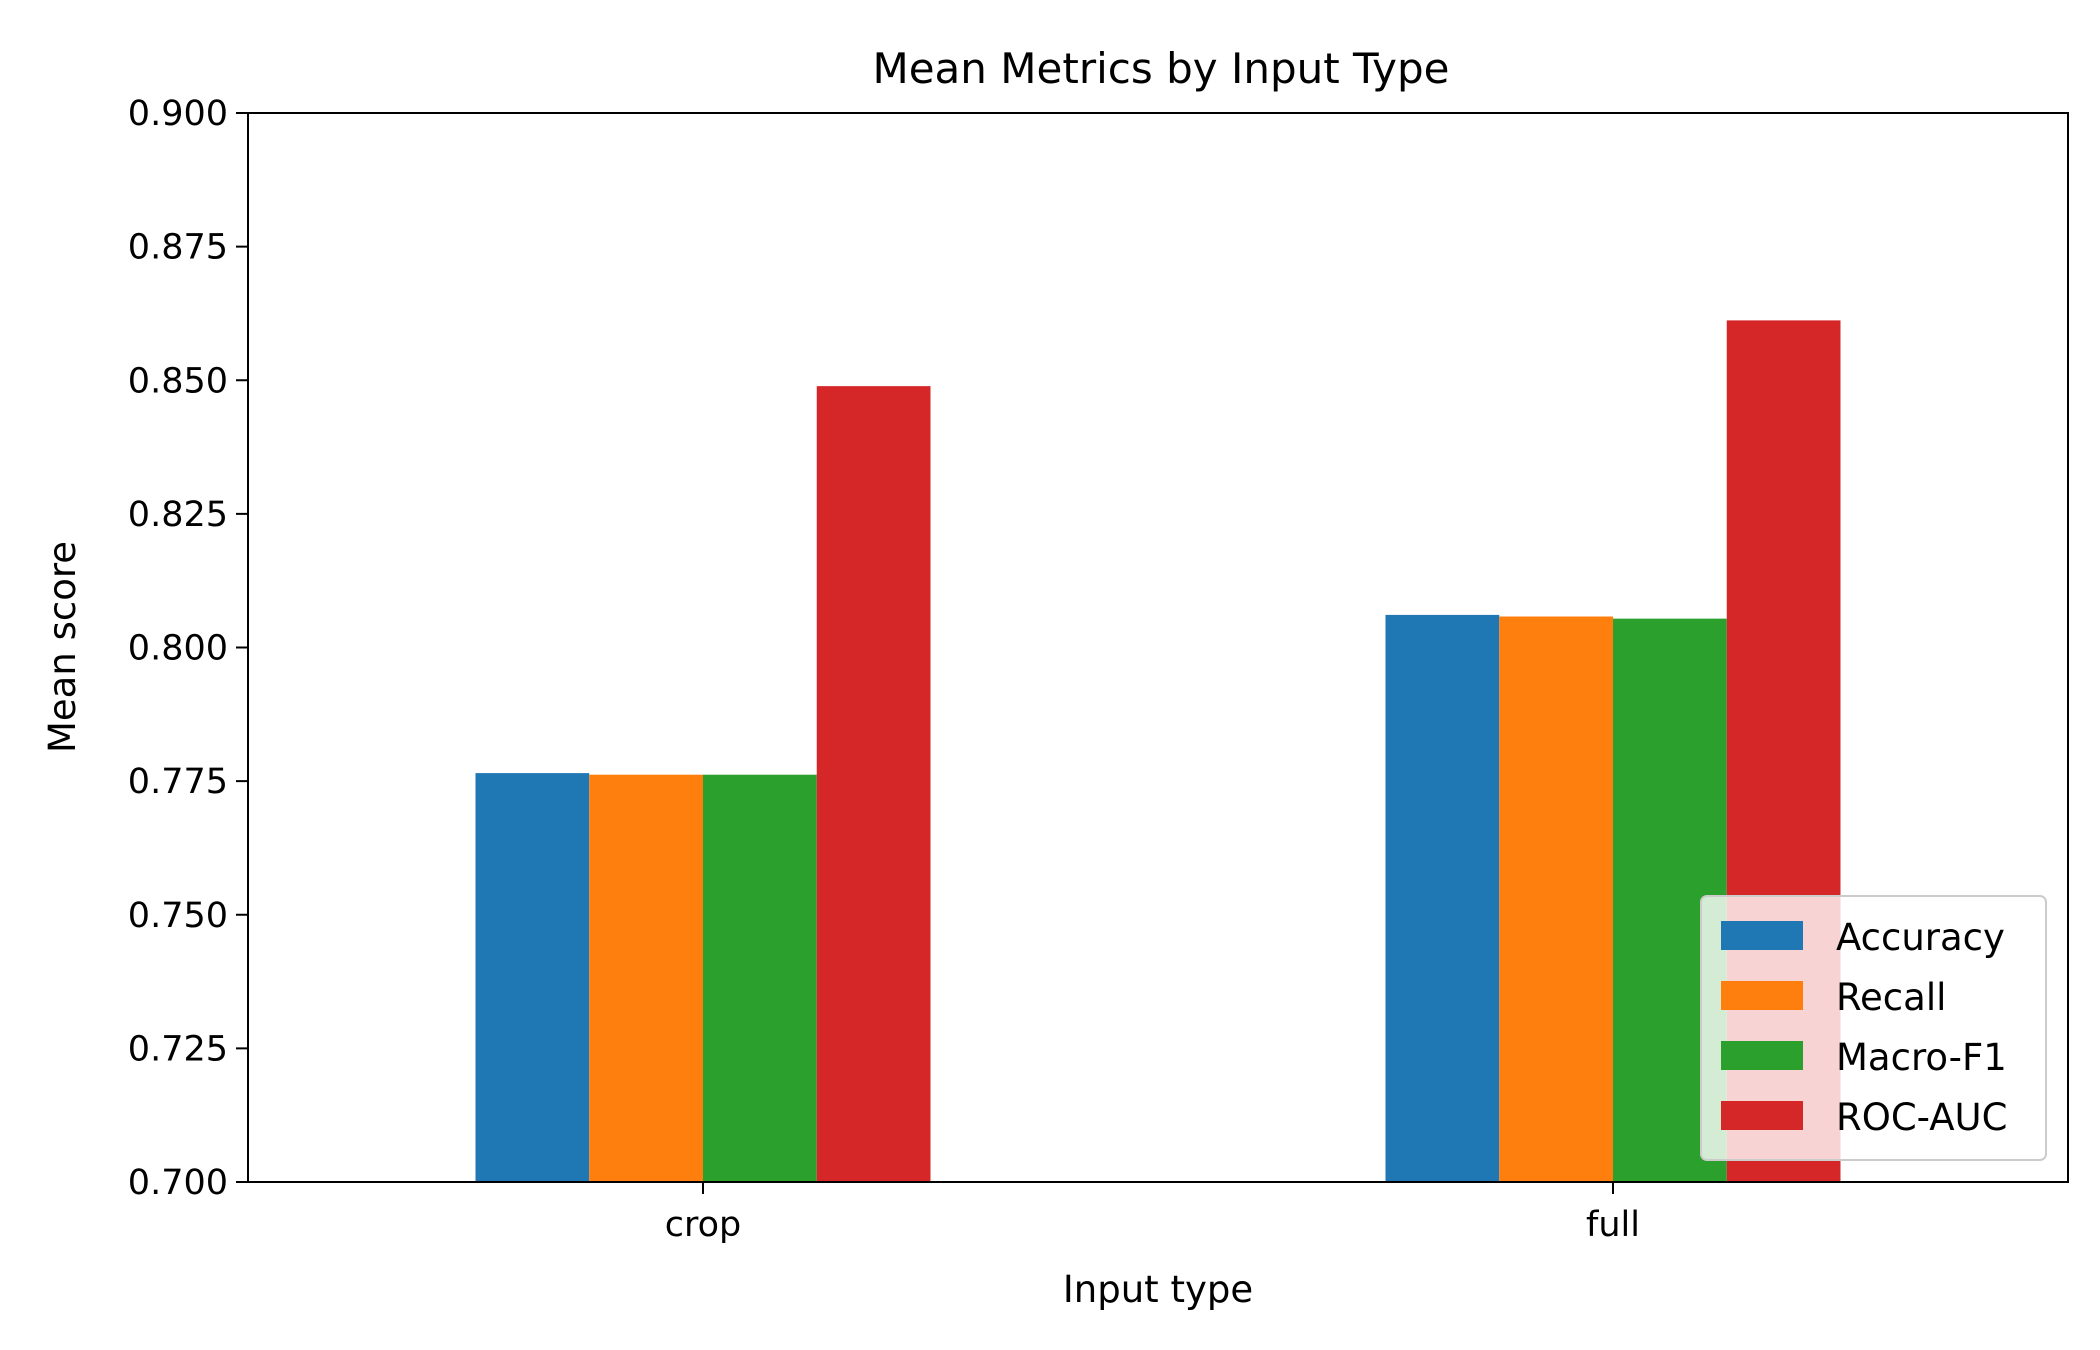 The height and width of the screenshot is (1350, 2100). What do you see at coordinates (1613, 1225) in the screenshot?
I see `x-tick-label-full: full` at bounding box center [1613, 1225].